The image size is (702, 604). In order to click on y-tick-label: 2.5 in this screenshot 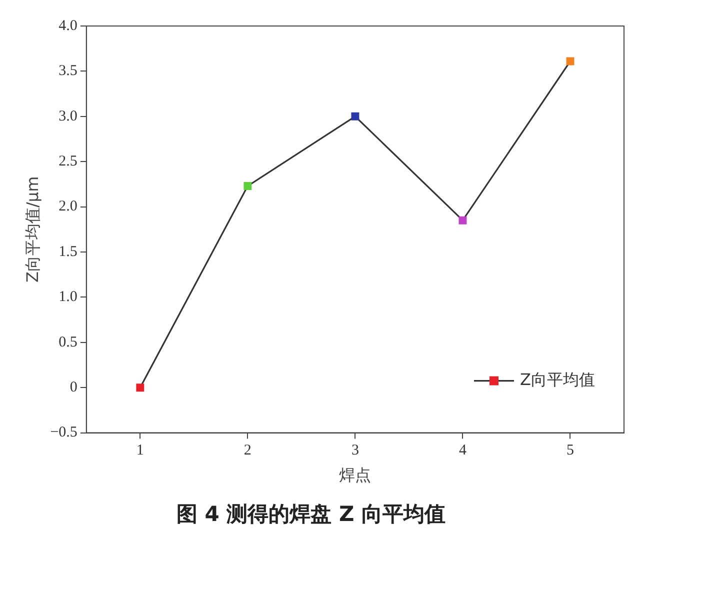, I will do `click(68, 162)`.